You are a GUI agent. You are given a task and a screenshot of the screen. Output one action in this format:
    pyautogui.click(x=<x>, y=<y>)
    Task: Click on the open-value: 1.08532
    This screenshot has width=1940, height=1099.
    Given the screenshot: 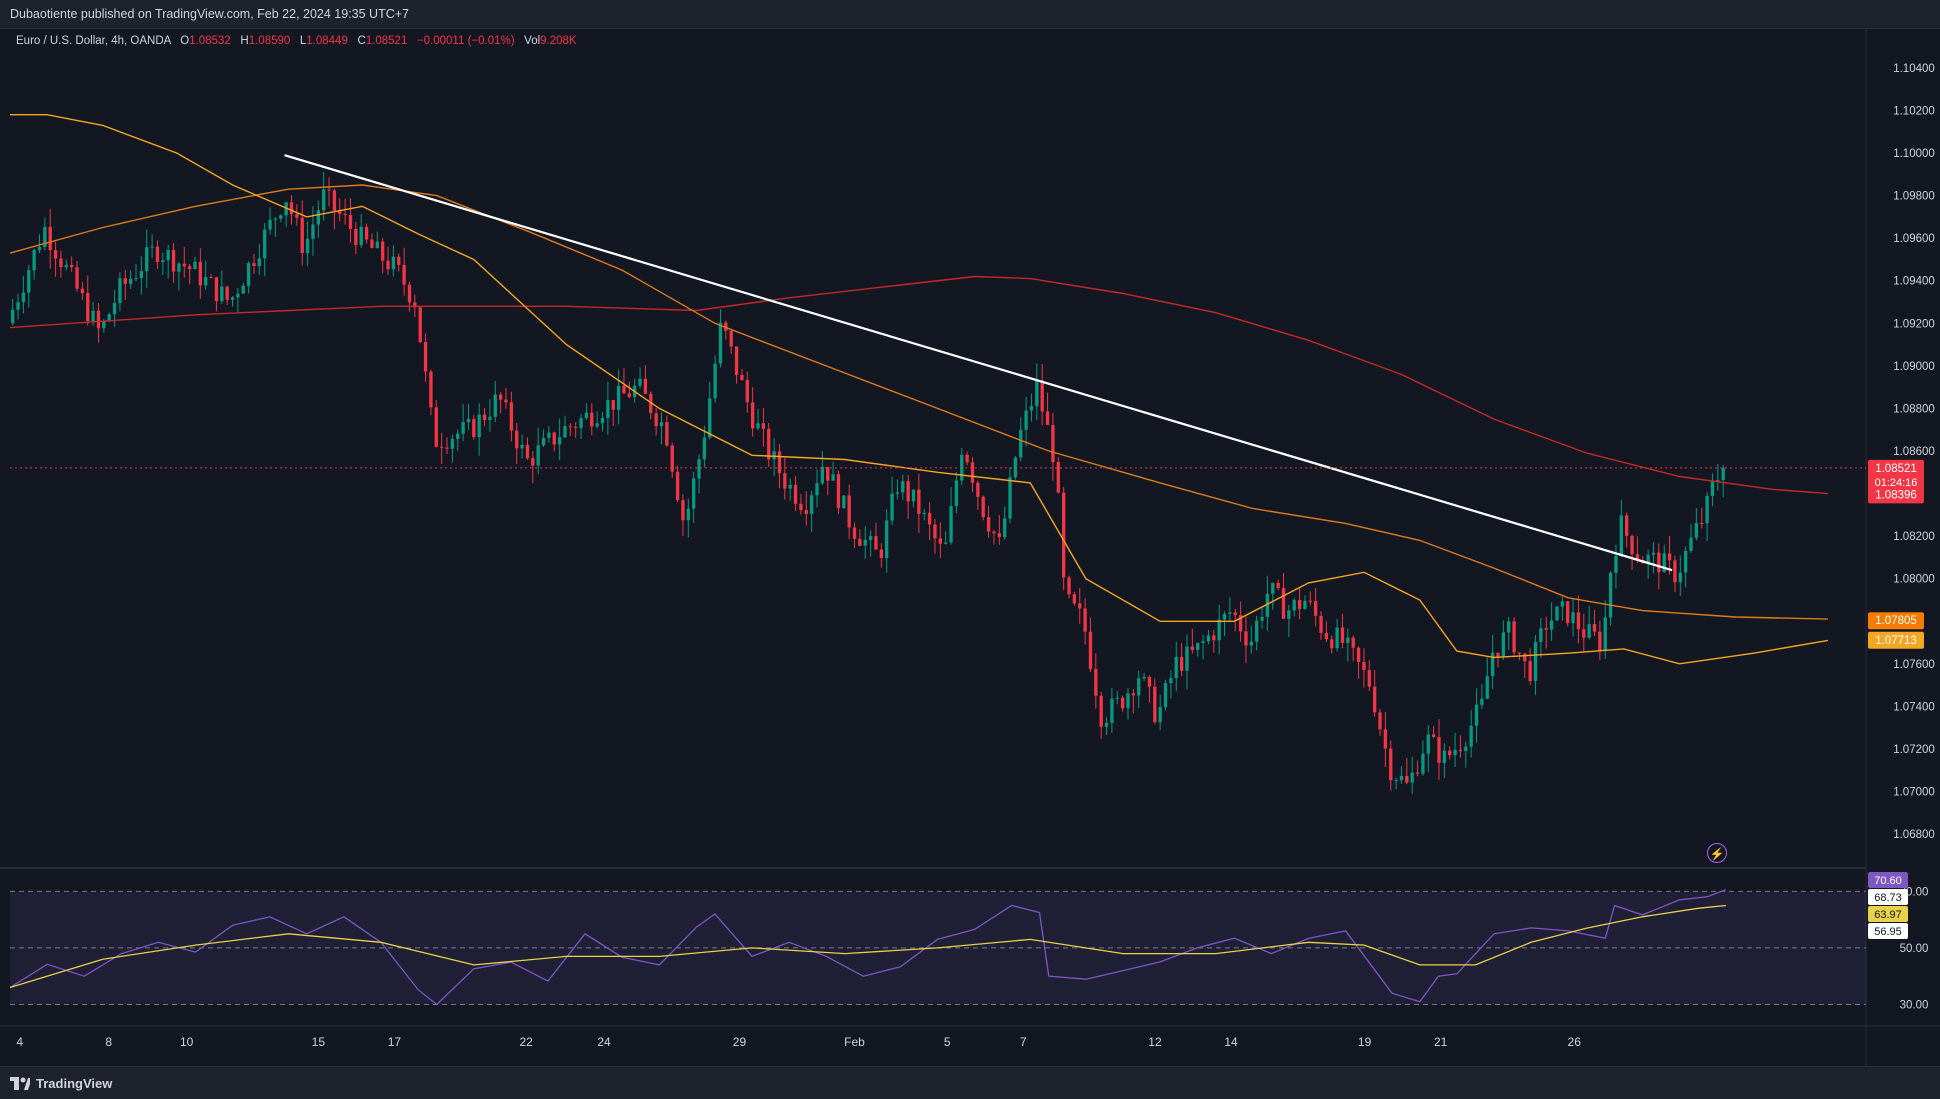 What is the action you would take?
    pyautogui.click(x=210, y=41)
    